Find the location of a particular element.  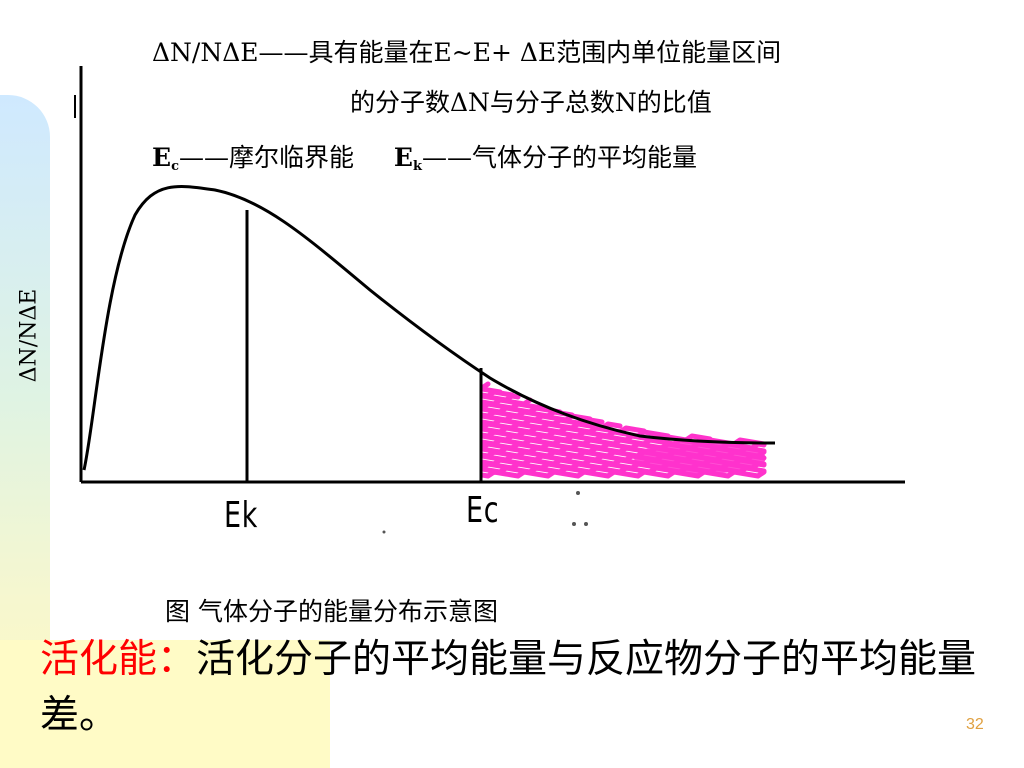

legend-line-1-text: ΔN/NΔE——具有能量在E~E+ ΔE范围内单位能量区间 is located at coordinates (467, 52).